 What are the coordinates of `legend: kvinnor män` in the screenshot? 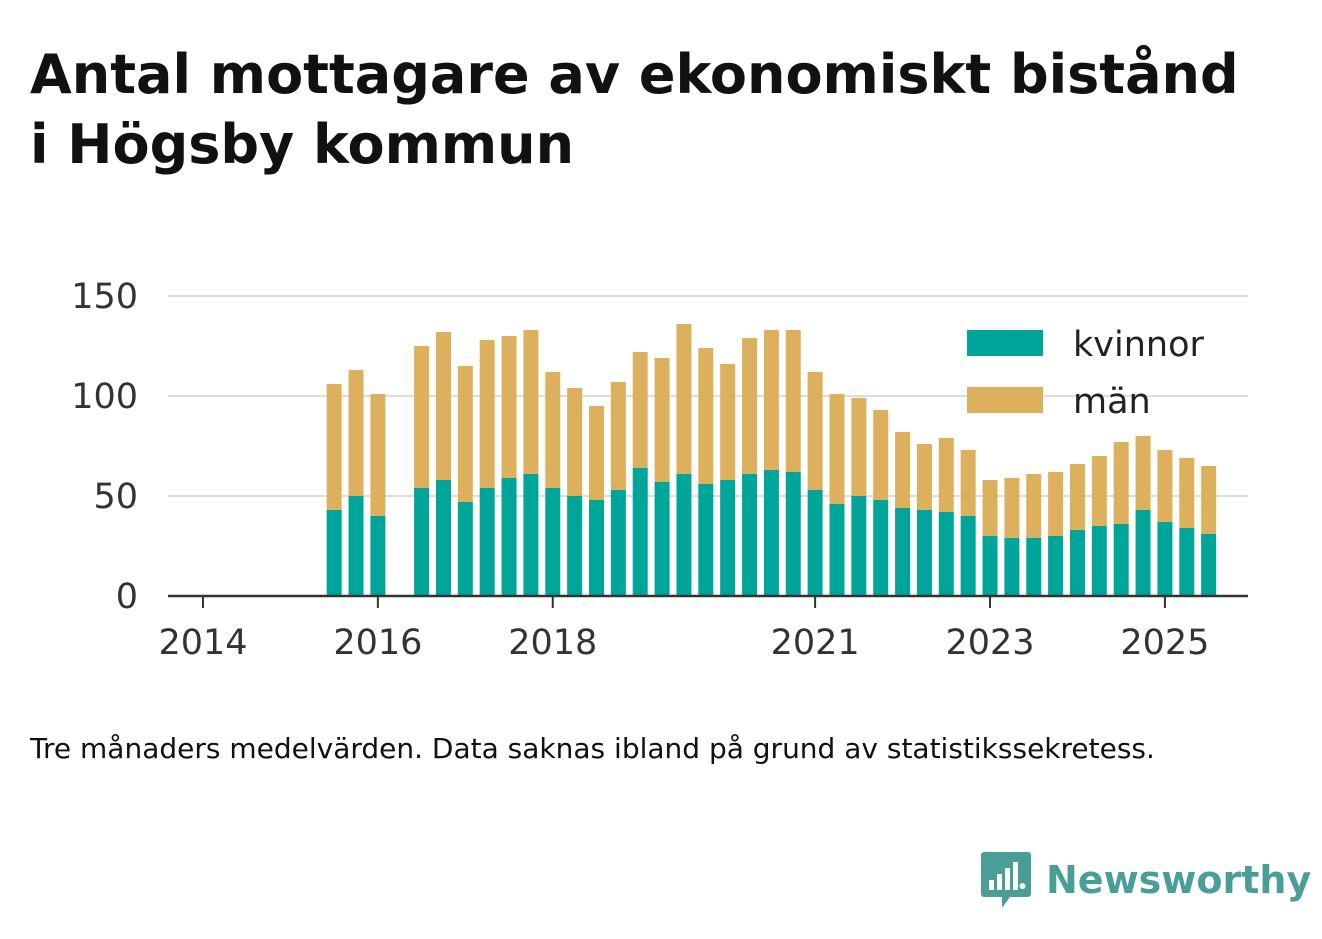 It's located at (1085, 373).